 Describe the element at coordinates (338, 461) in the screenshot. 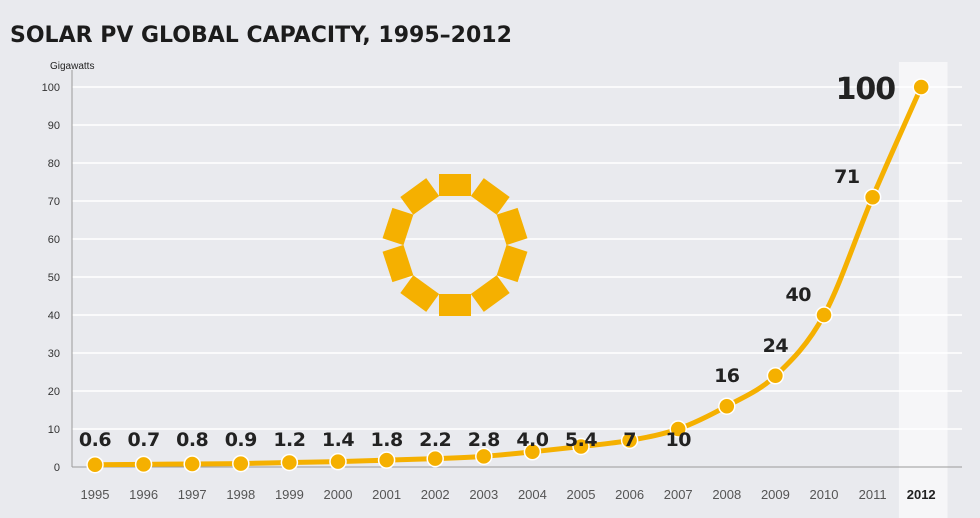

I see `data-point-2000` at that location.